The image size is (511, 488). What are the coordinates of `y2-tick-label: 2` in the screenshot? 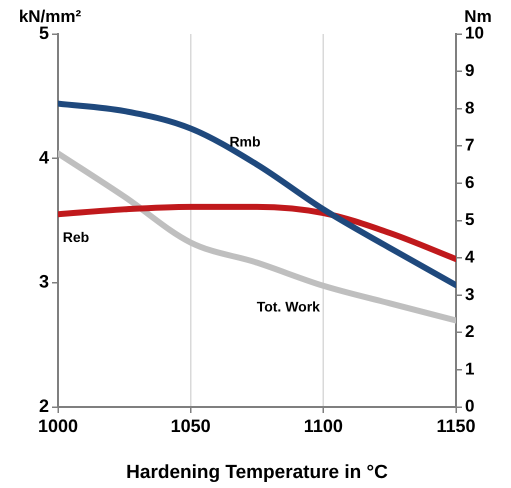 It's located at (469, 332).